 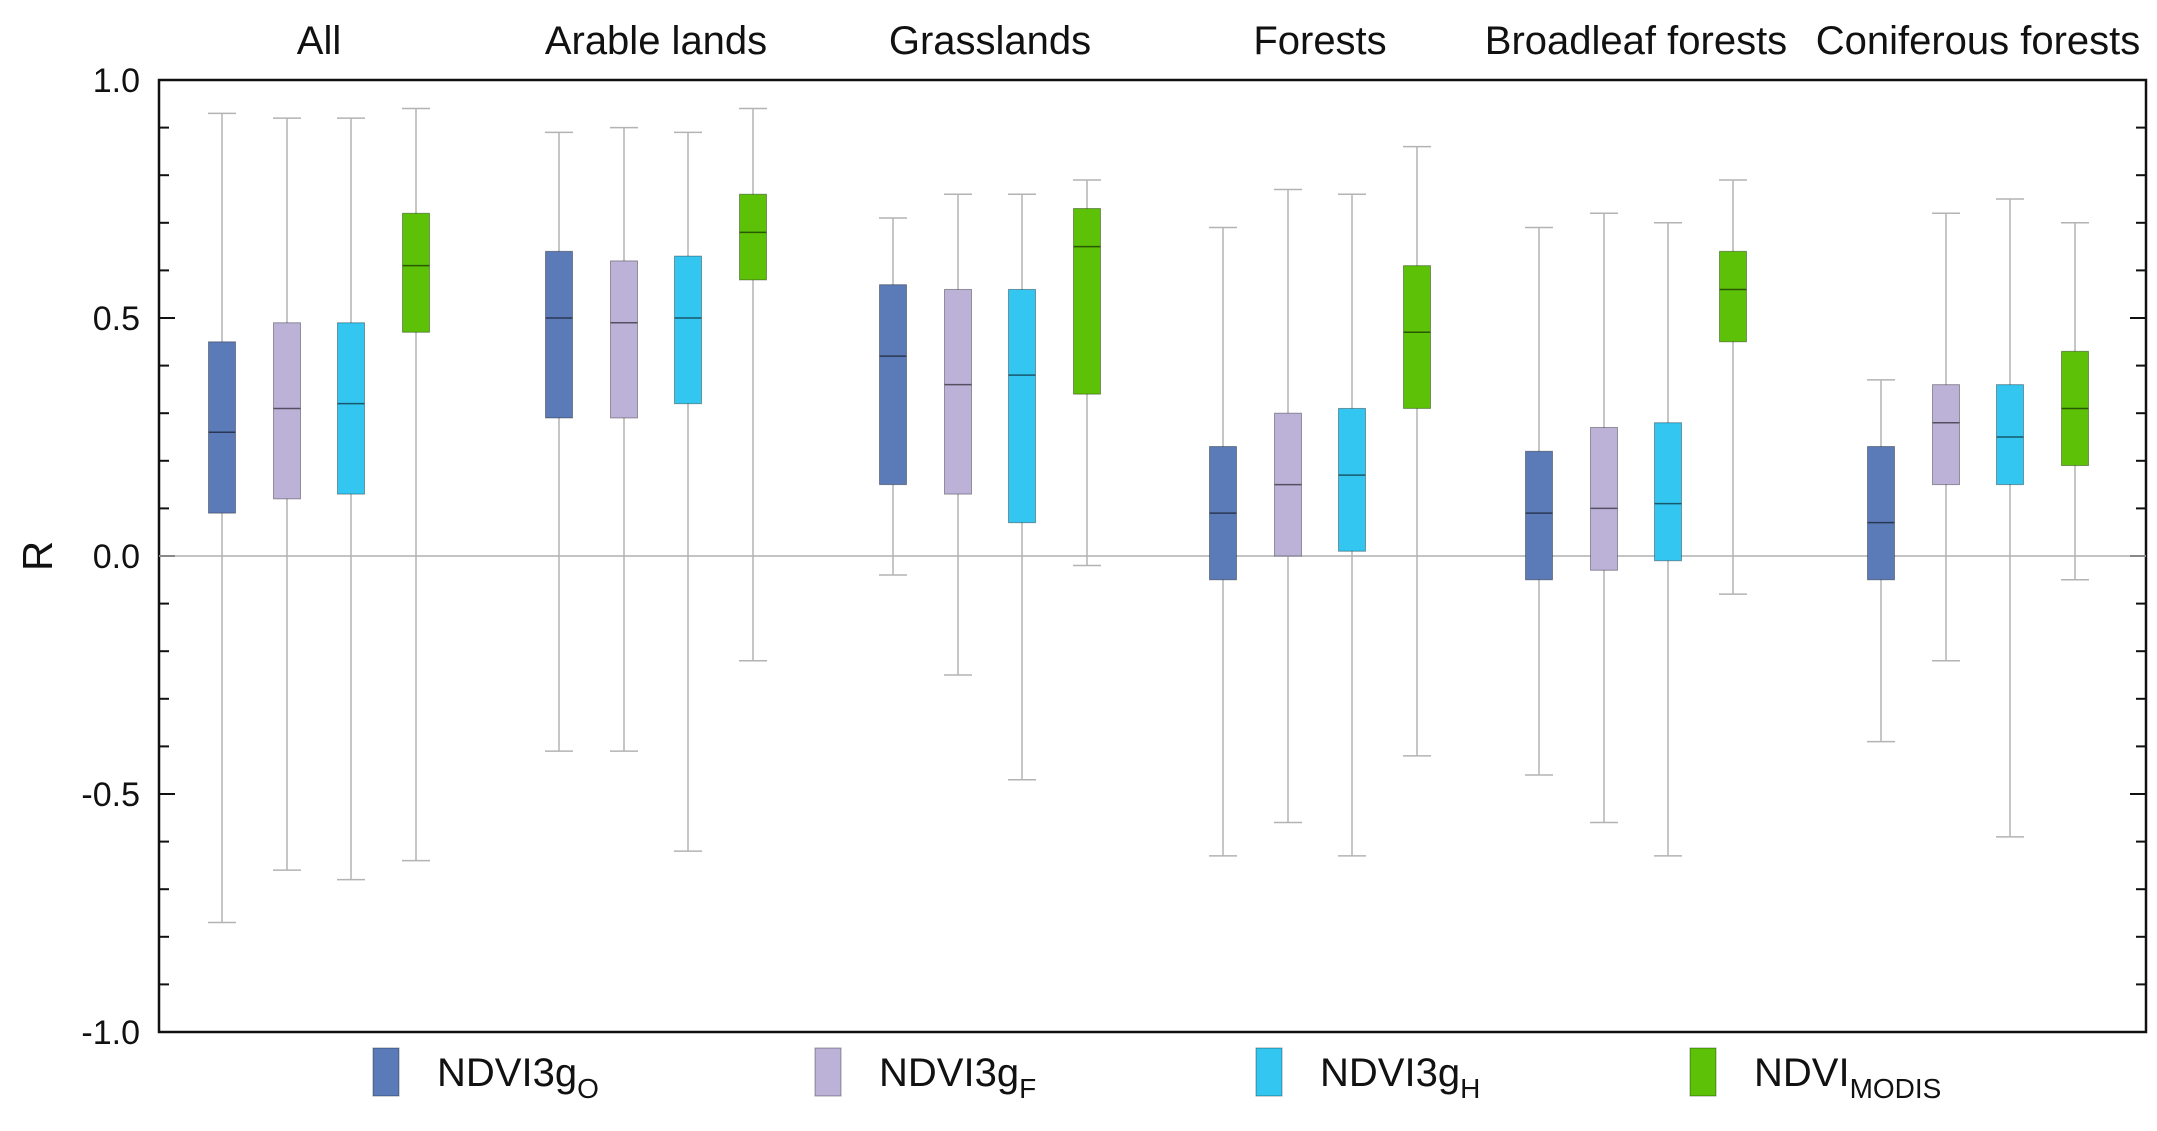 What do you see at coordinates (1978, 41) in the screenshot?
I see `group-label: Coniferous forests` at bounding box center [1978, 41].